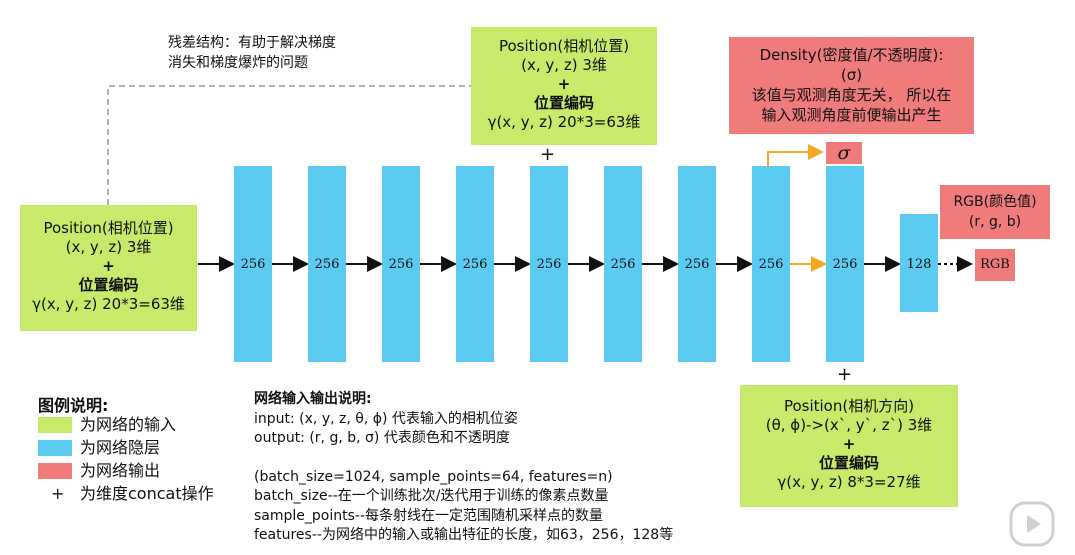  What do you see at coordinates (995, 222) in the screenshot?
I see `rgb-box-channels: (r, g, b)` at bounding box center [995, 222].